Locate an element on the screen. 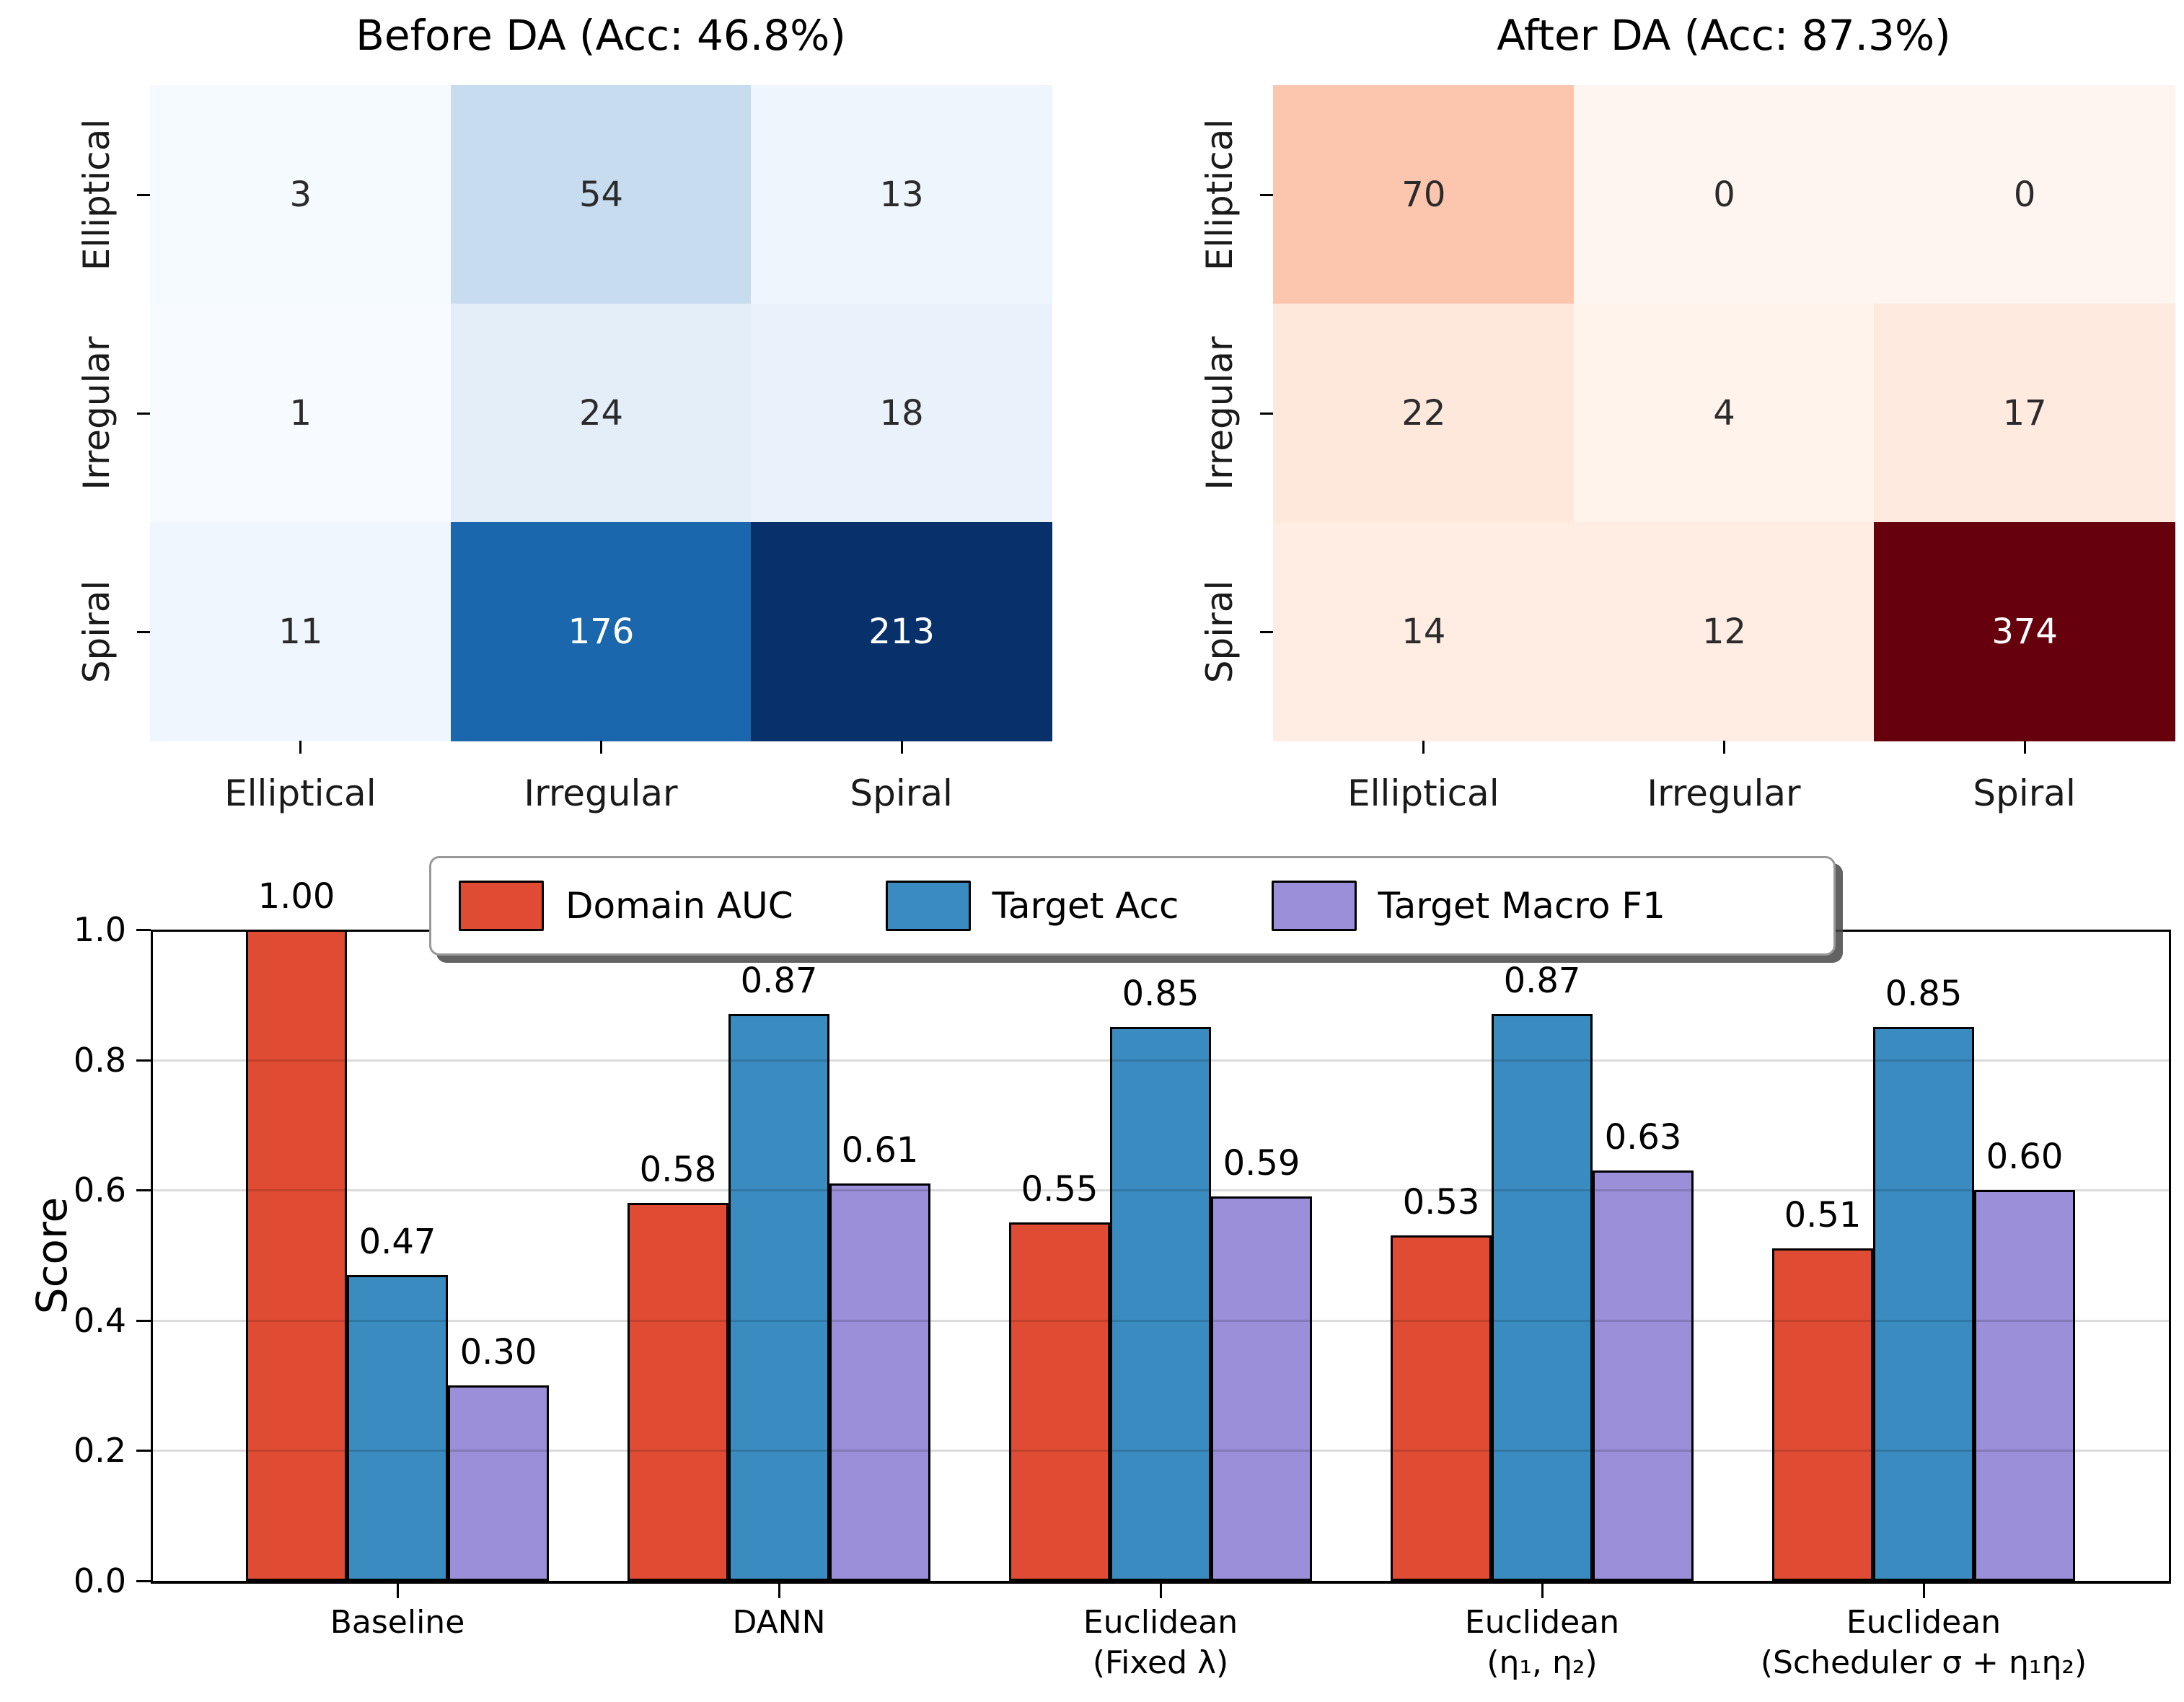 The width and height of the screenshot is (2184, 1702). x-category-label: Euclidean (Fixed λ) is located at coordinates (1160, 1642).